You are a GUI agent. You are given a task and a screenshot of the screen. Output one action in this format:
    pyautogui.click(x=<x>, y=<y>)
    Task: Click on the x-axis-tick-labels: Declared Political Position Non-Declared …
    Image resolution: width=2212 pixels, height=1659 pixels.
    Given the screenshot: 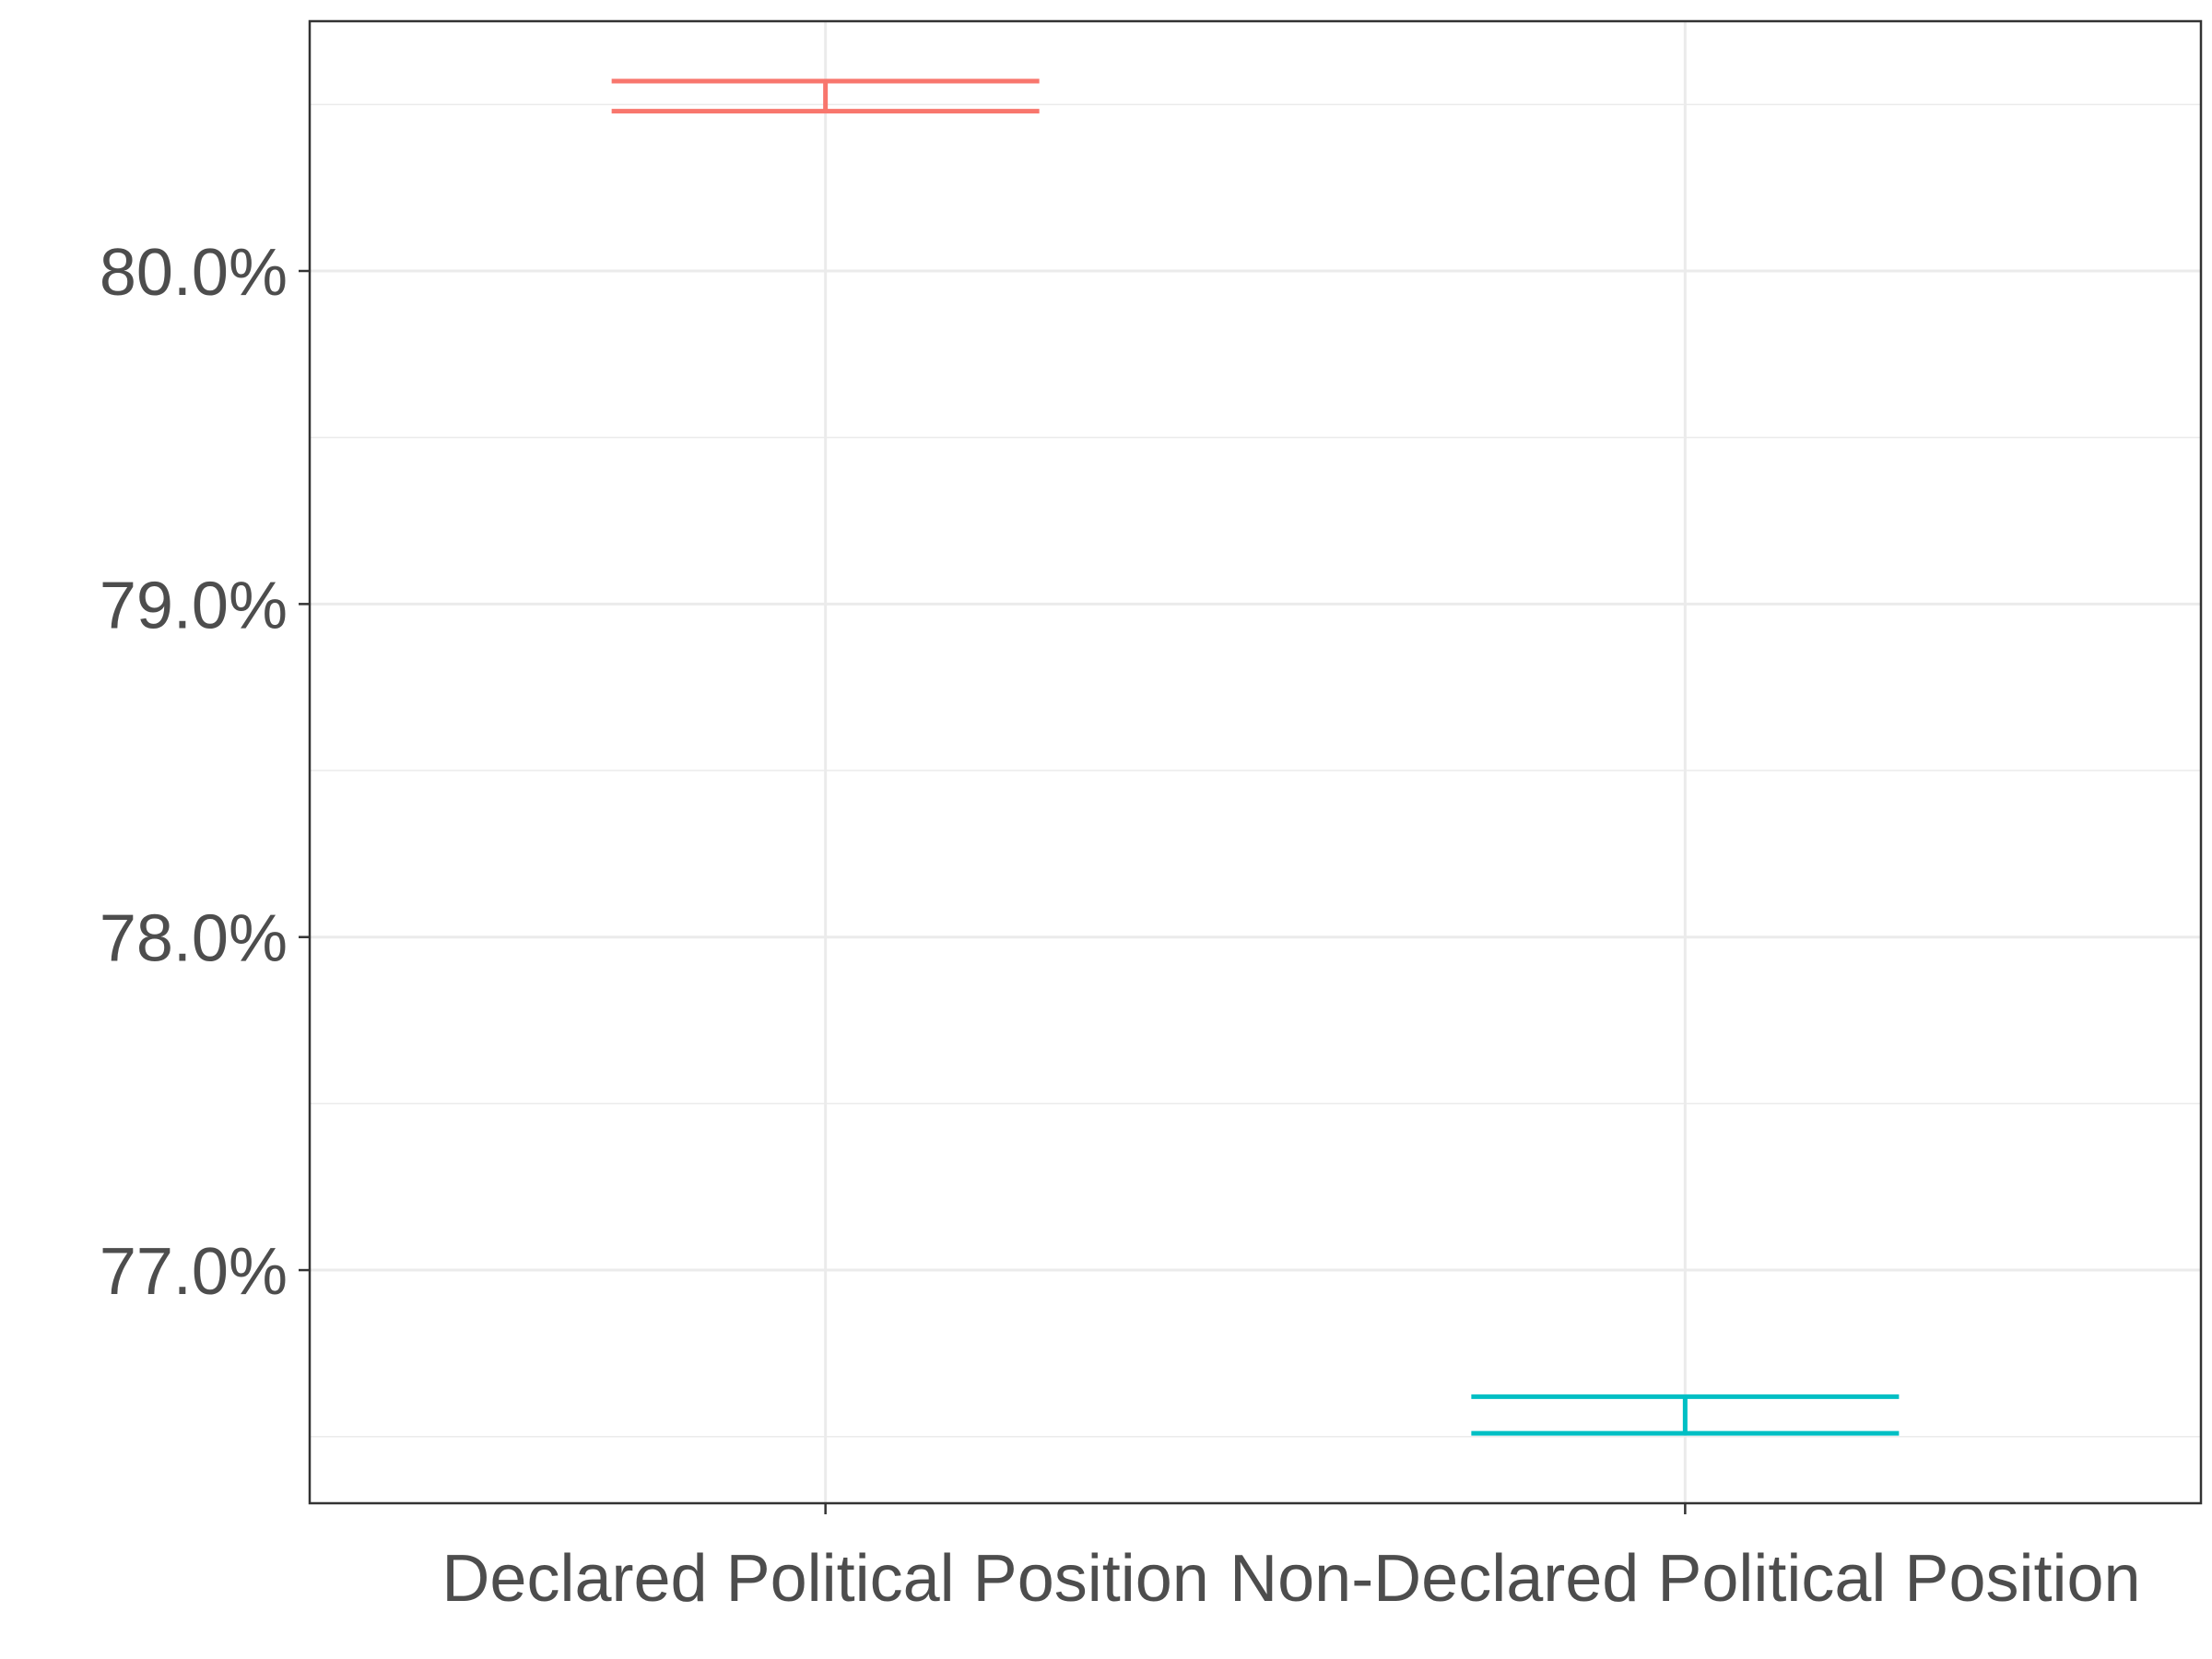 What is the action you would take?
    pyautogui.click(x=1290, y=1579)
    